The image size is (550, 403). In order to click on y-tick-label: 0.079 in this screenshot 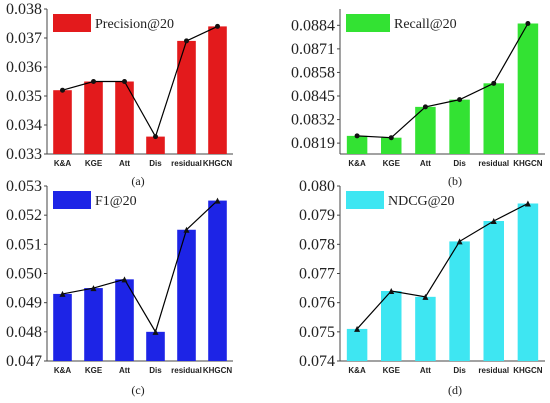, I will do `click(317, 215)`.